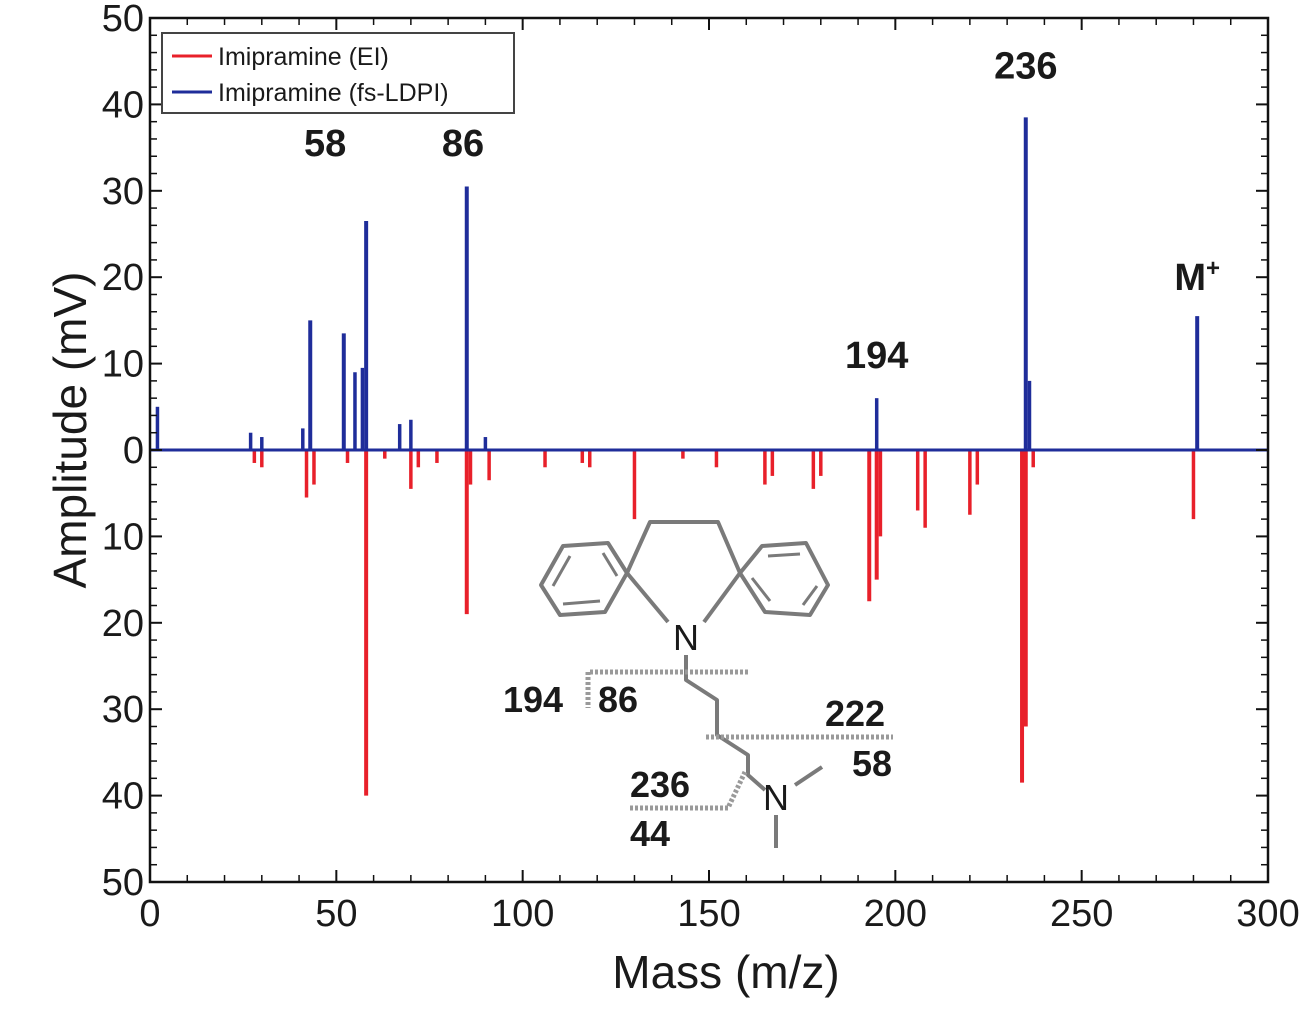 Image resolution: width=1316 pixels, height=1022 pixels. I want to click on n-right-bond, so click(722, 597).